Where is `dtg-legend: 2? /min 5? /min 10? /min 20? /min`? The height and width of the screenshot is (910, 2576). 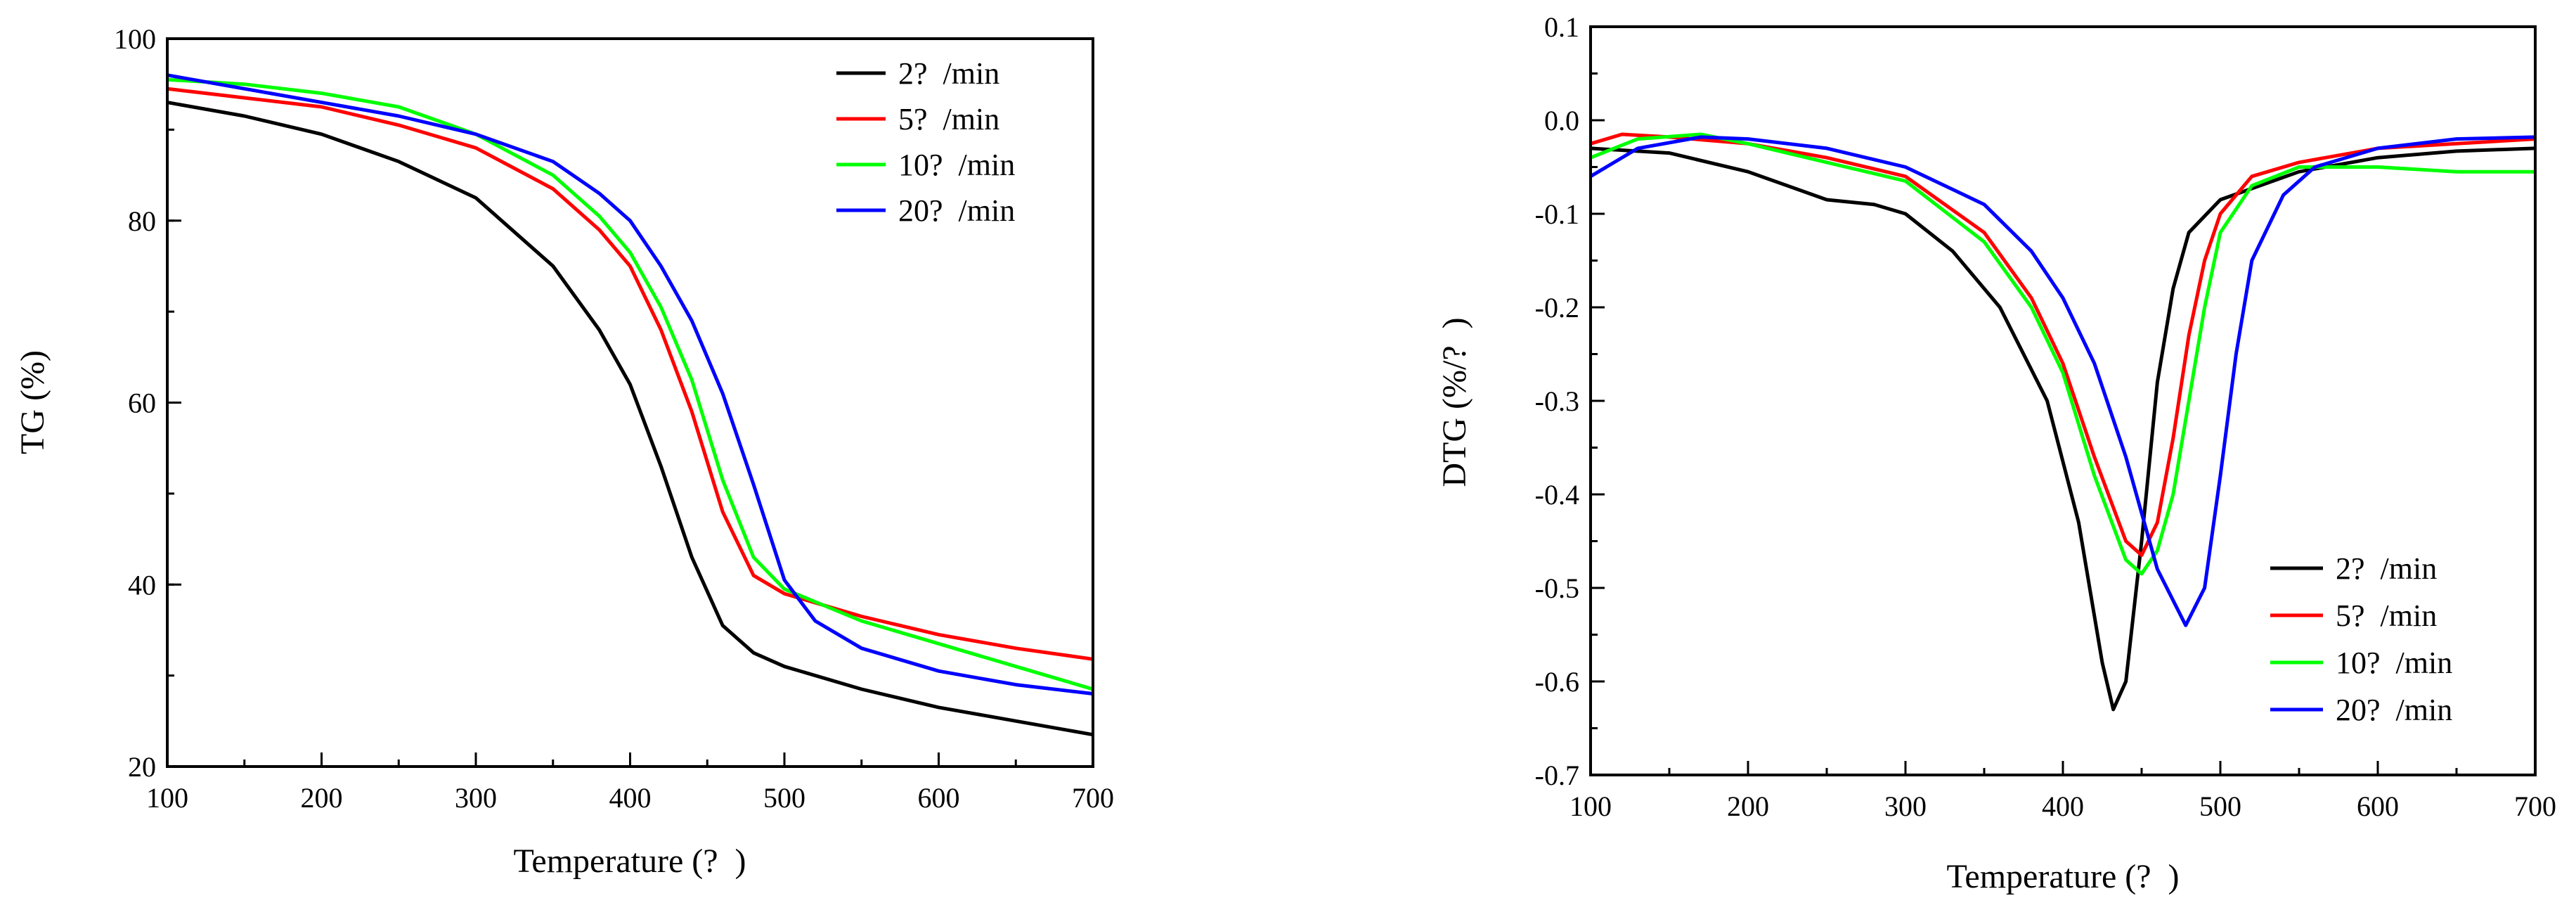
dtg-legend: 2? /min 5? /min 10? /min 20? /min is located at coordinates (2361, 639).